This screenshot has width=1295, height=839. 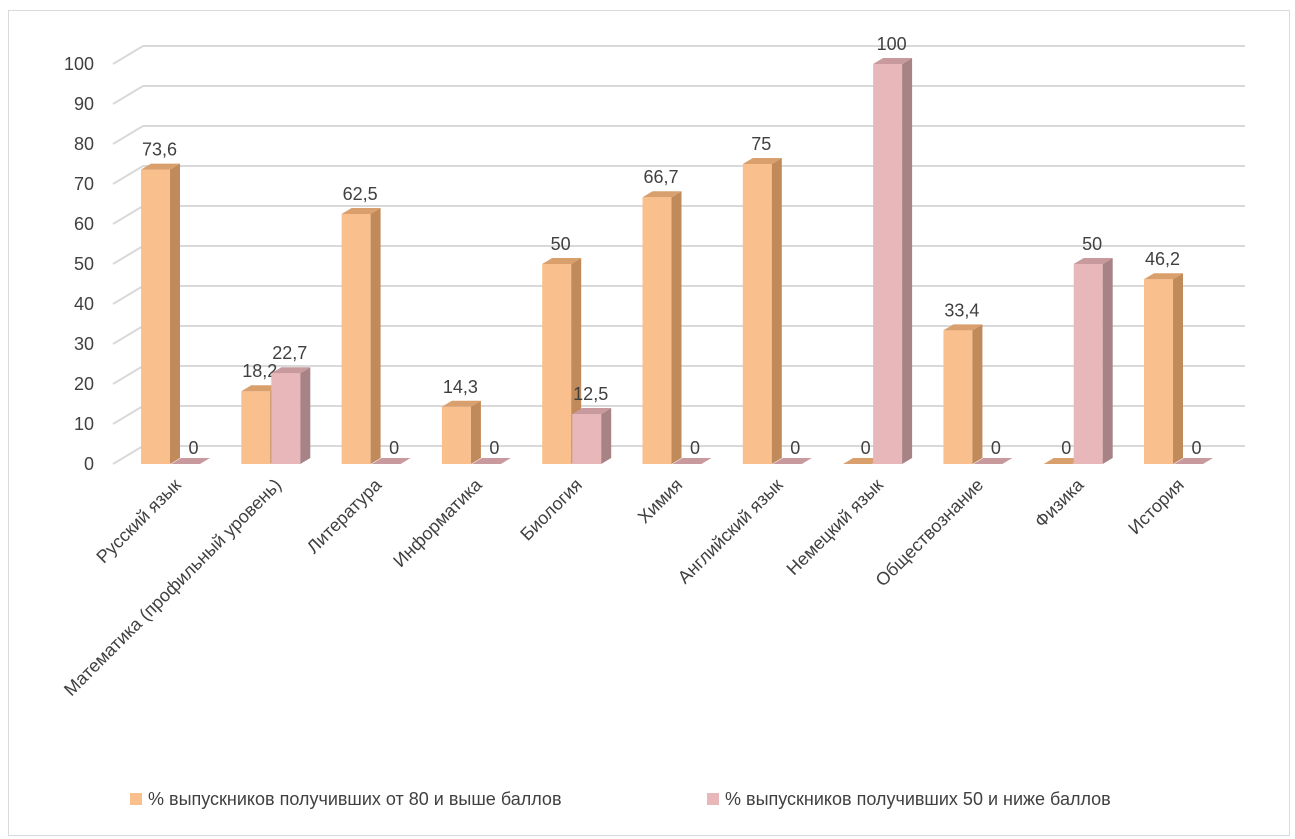 I want to click on data-label: 75, so click(x=761, y=144).